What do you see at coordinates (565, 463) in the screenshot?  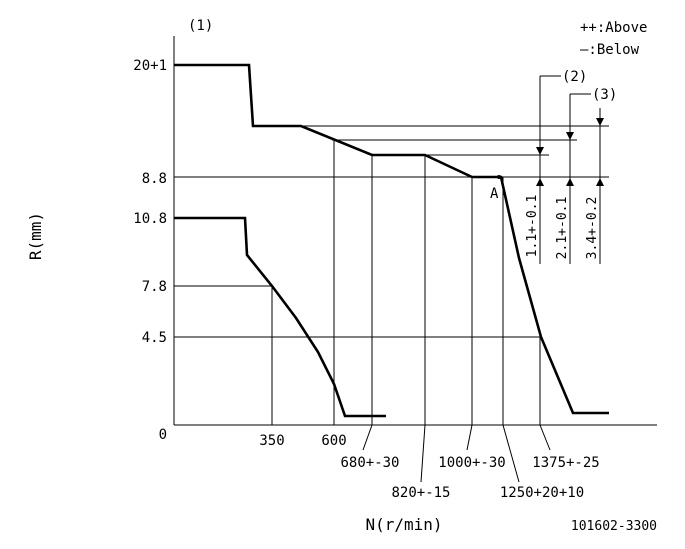 I see `x-tick-1375: 1375+-25` at bounding box center [565, 463].